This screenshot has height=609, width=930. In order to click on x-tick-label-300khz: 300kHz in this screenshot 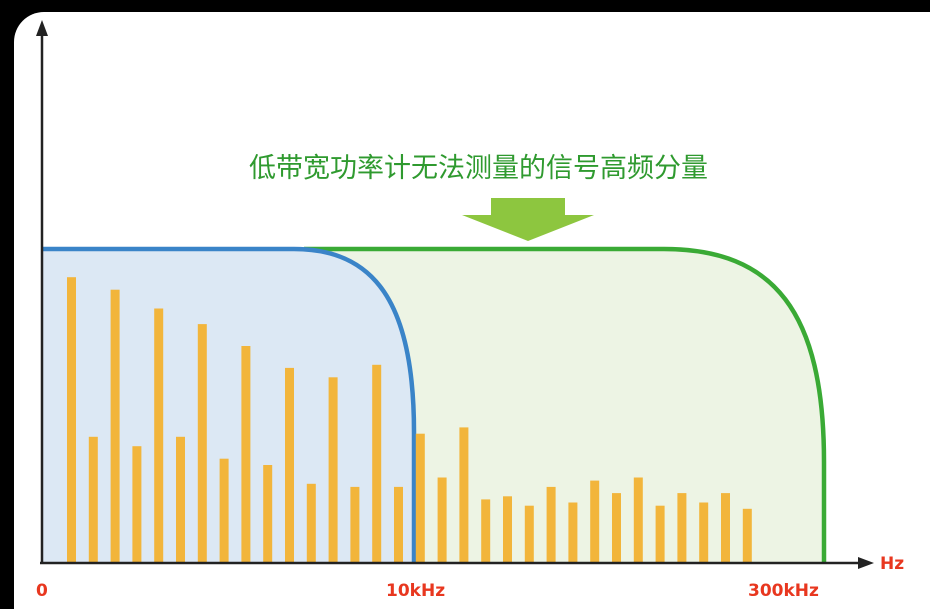, I will do `click(783, 591)`.